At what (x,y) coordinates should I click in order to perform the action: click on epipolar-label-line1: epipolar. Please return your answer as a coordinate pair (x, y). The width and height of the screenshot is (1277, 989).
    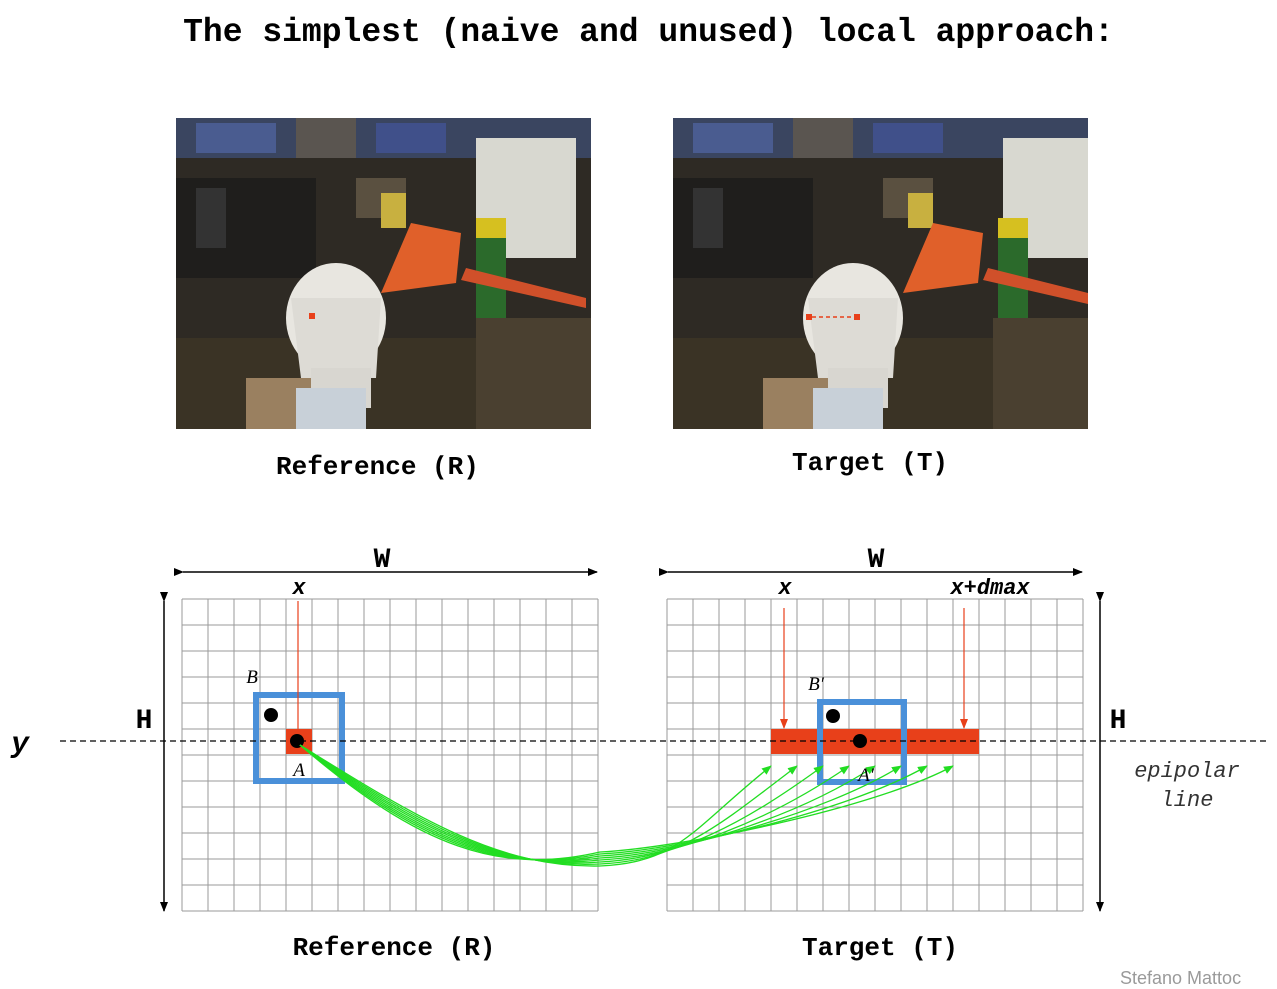
    Looking at the image, I should click on (1187, 771).